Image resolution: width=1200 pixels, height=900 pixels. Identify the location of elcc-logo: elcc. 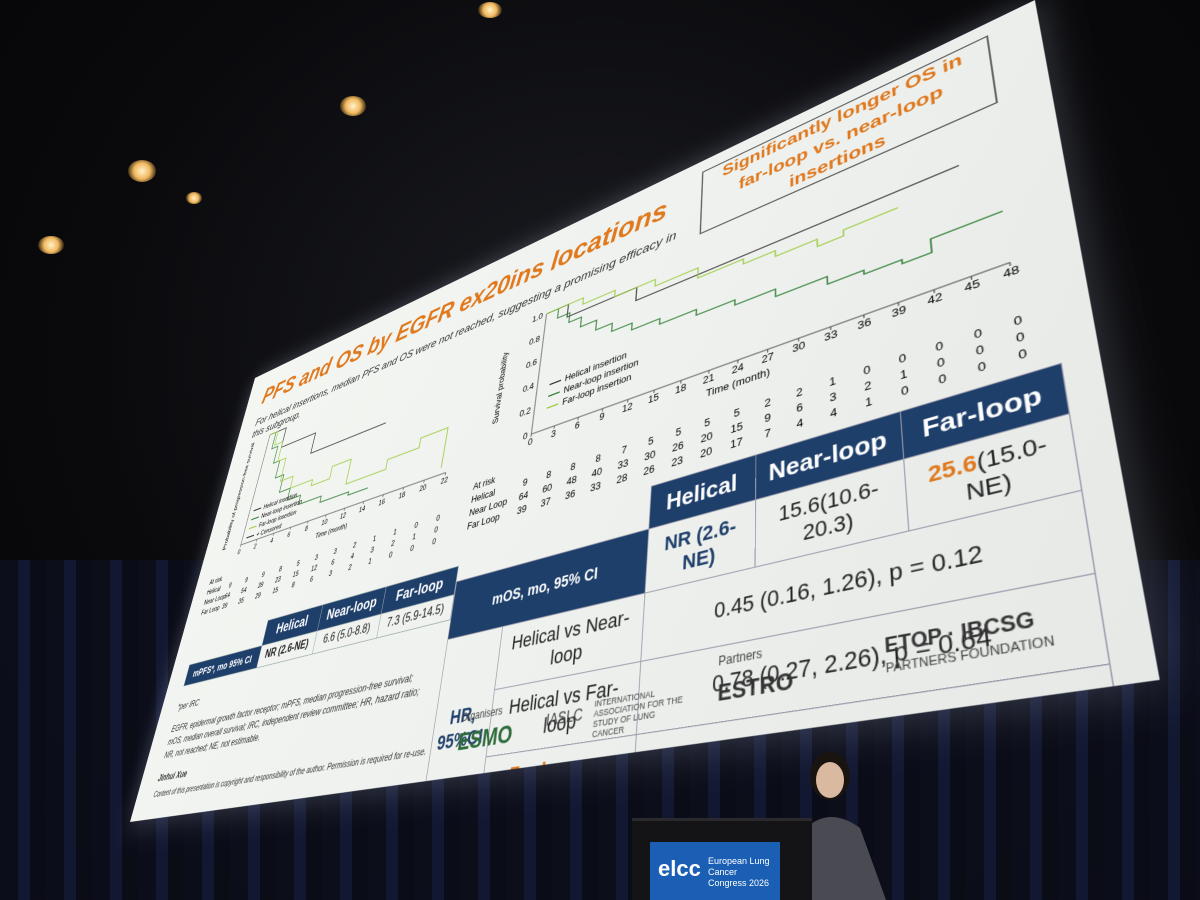
(679, 868).